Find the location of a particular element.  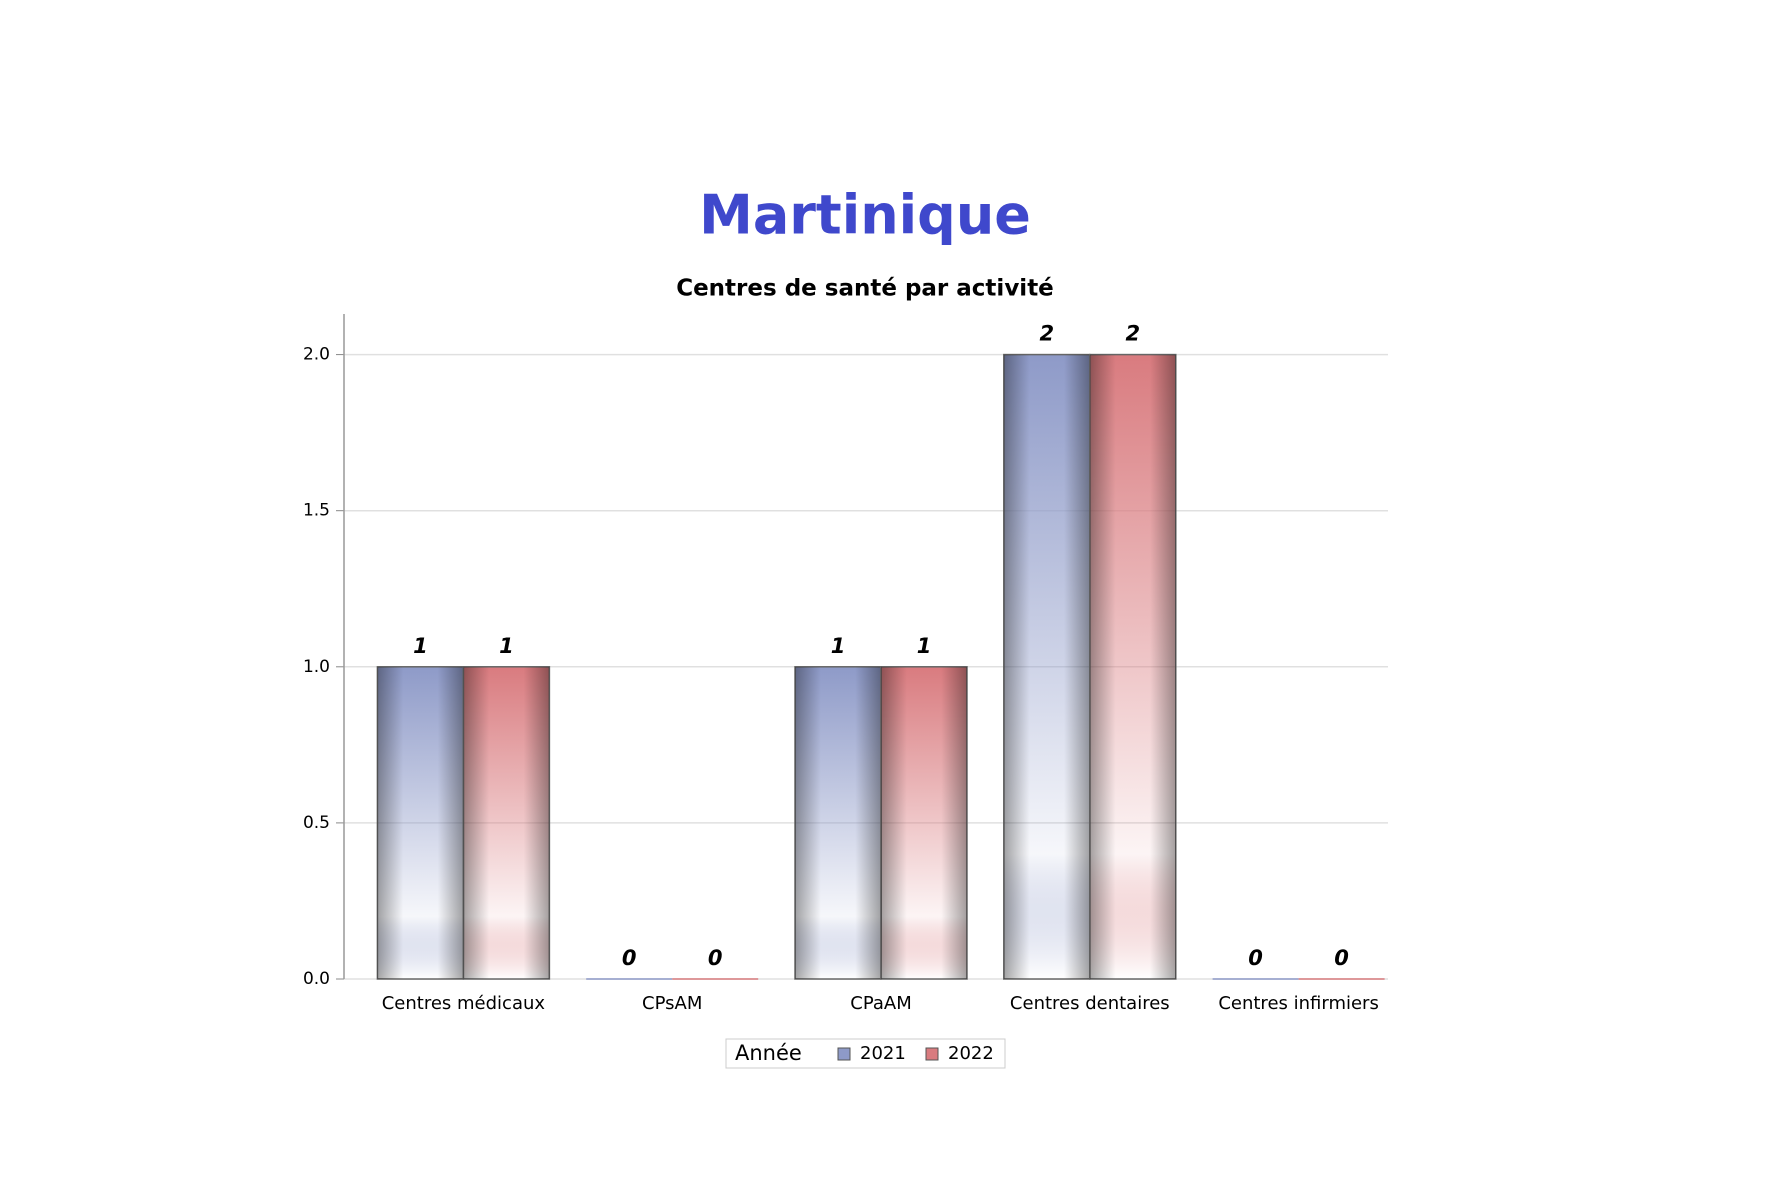

x-tick-label: CPsAM is located at coordinates (672, 1003).